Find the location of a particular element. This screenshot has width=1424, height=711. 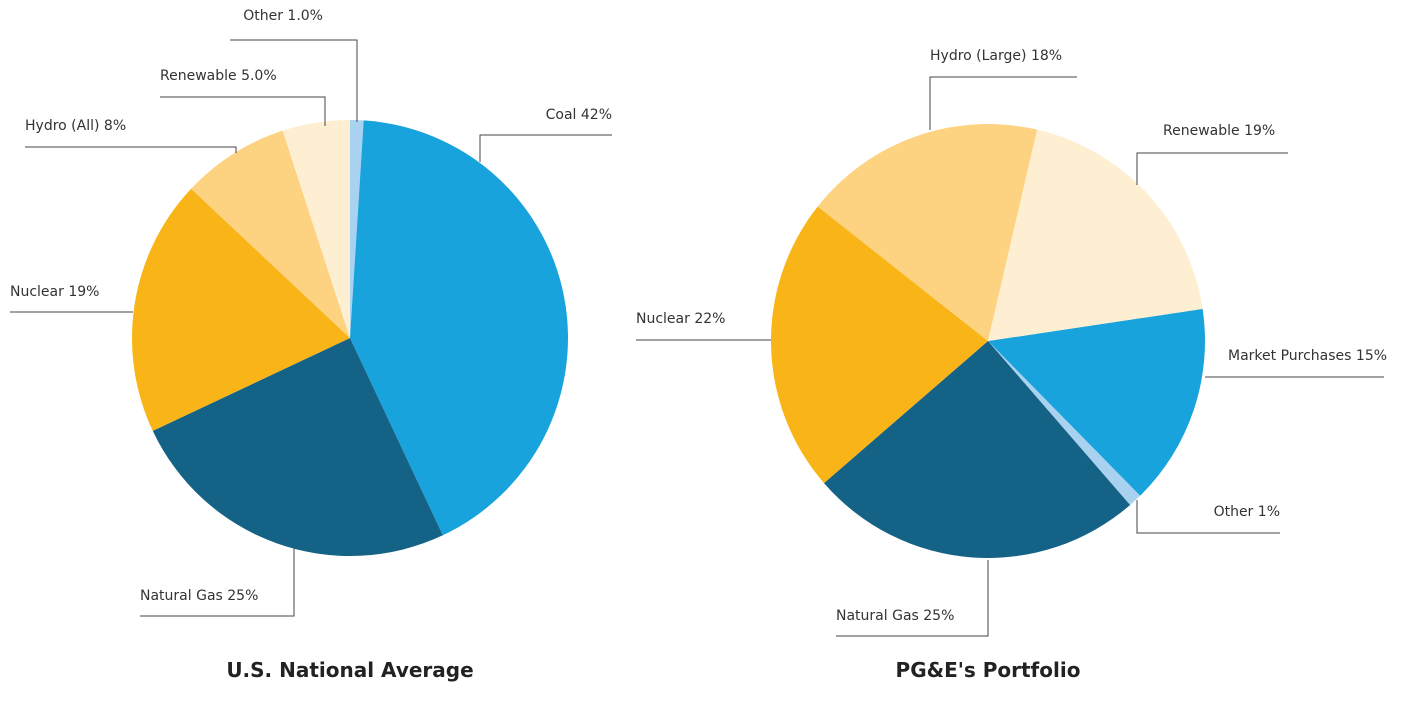

slice-label: Market Purchases 15% is located at coordinates (1307, 356).